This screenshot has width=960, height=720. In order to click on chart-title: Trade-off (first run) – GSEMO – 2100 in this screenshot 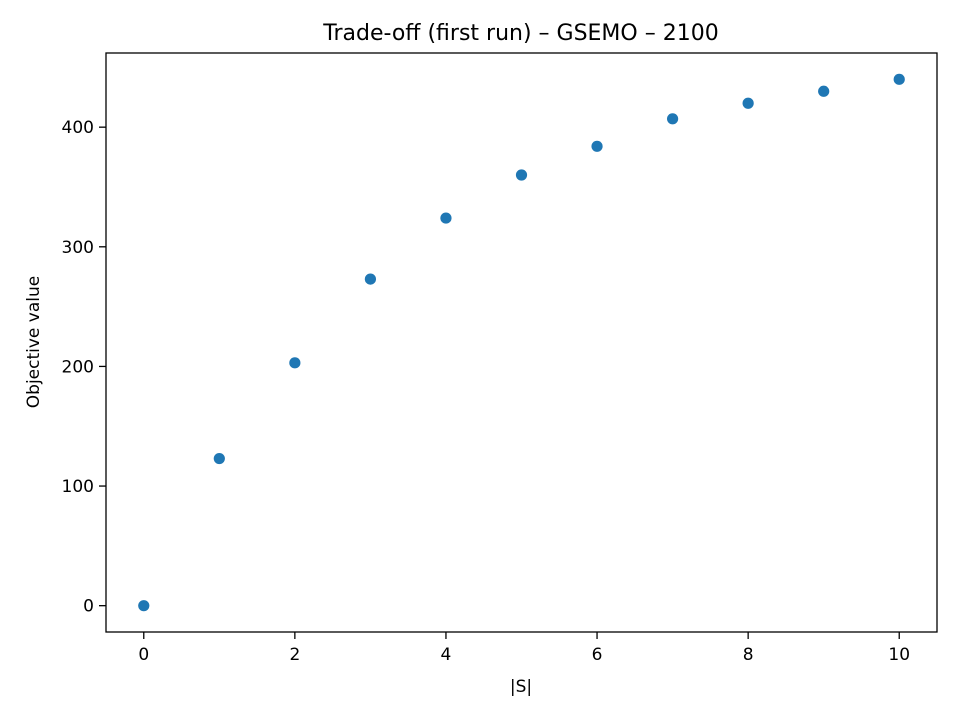, I will do `click(520, 33)`.